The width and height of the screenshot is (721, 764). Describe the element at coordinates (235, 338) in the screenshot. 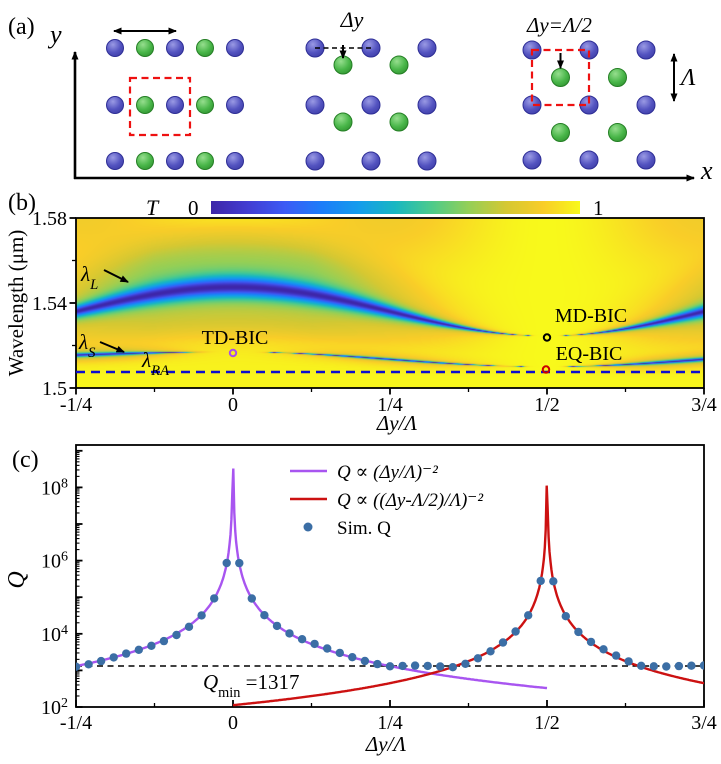

I see `td-bic-label: TD-BIC` at that location.